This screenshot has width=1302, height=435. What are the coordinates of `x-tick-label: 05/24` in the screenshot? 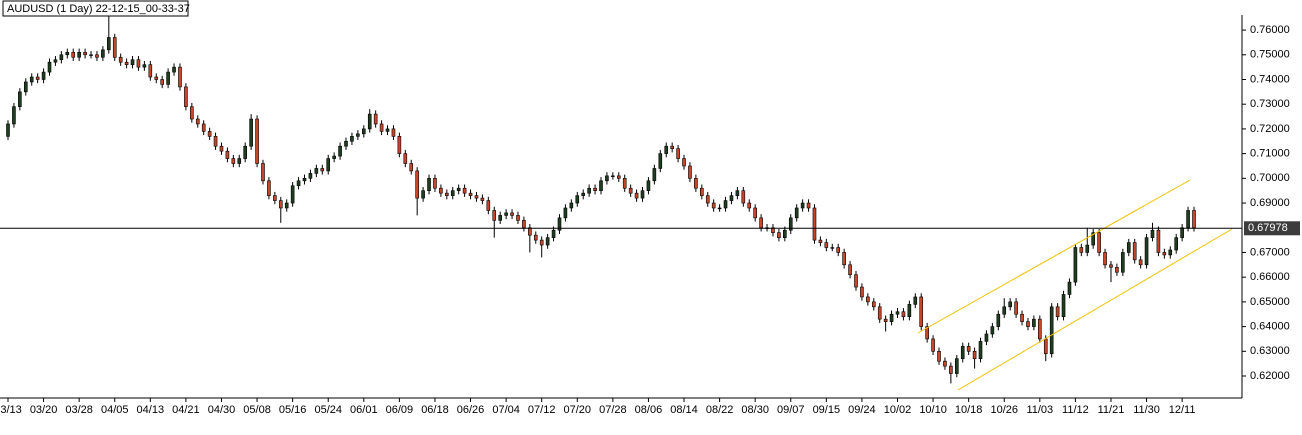 It's located at (328, 410).